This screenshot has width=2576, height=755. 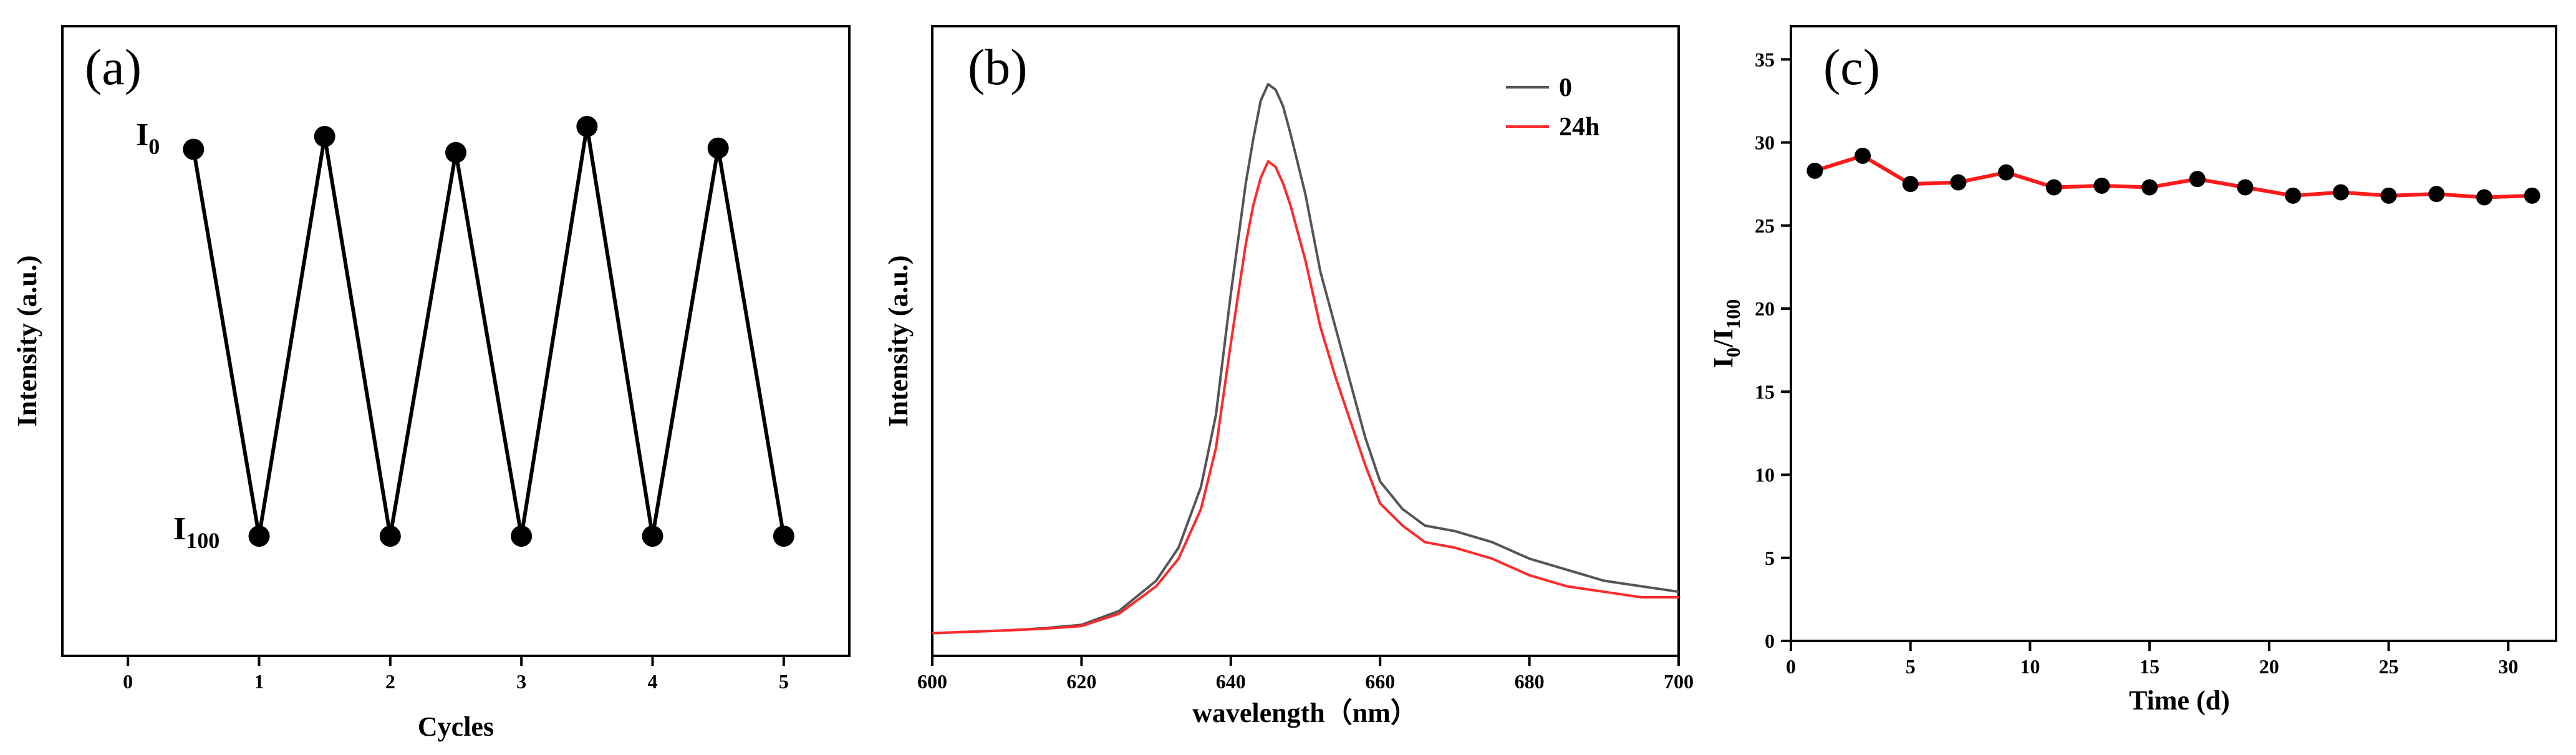 What do you see at coordinates (1765, 225) in the screenshot?
I see `panel-c-y-tick-label: 25` at bounding box center [1765, 225].